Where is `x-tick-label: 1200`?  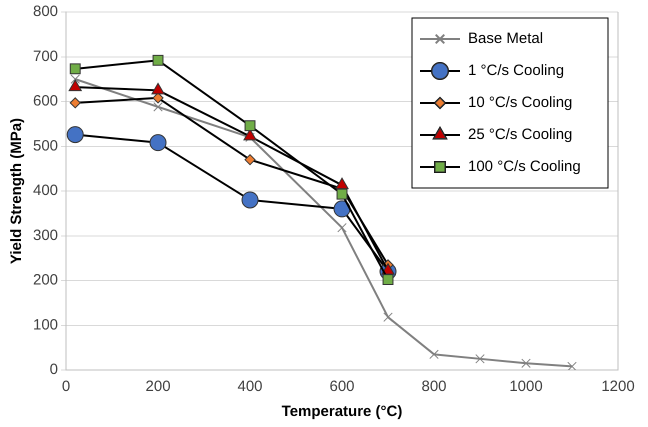
x-tick-label: 1200 is located at coordinates (618, 387).